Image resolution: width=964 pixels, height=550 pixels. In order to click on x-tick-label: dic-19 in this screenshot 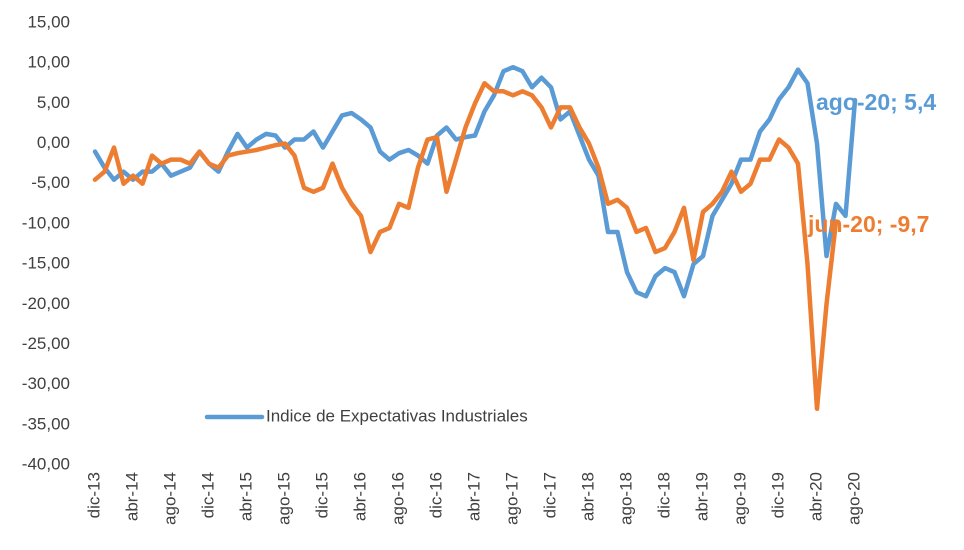, I will do `click(777, 495)`.